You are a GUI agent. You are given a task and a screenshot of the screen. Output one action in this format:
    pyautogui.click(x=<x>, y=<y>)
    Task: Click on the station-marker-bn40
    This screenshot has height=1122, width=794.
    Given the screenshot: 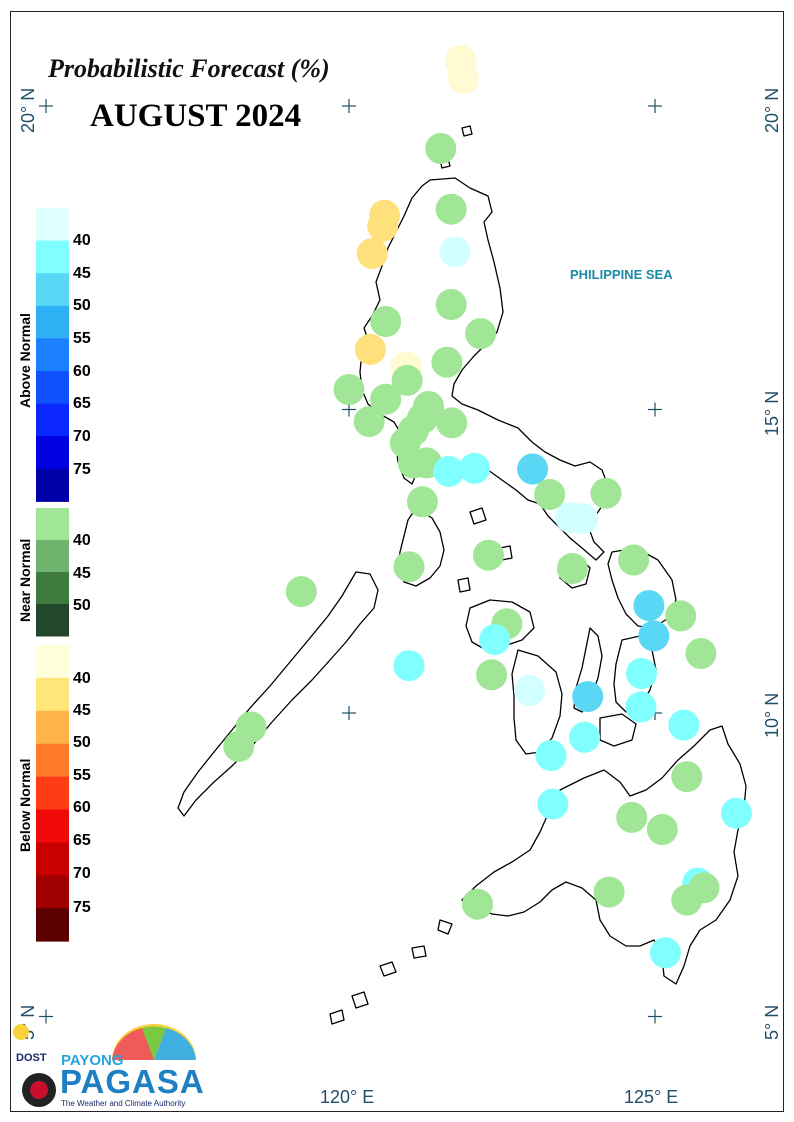 What is the action you would take?
    pyautogui.click(x=463, y=79)
    